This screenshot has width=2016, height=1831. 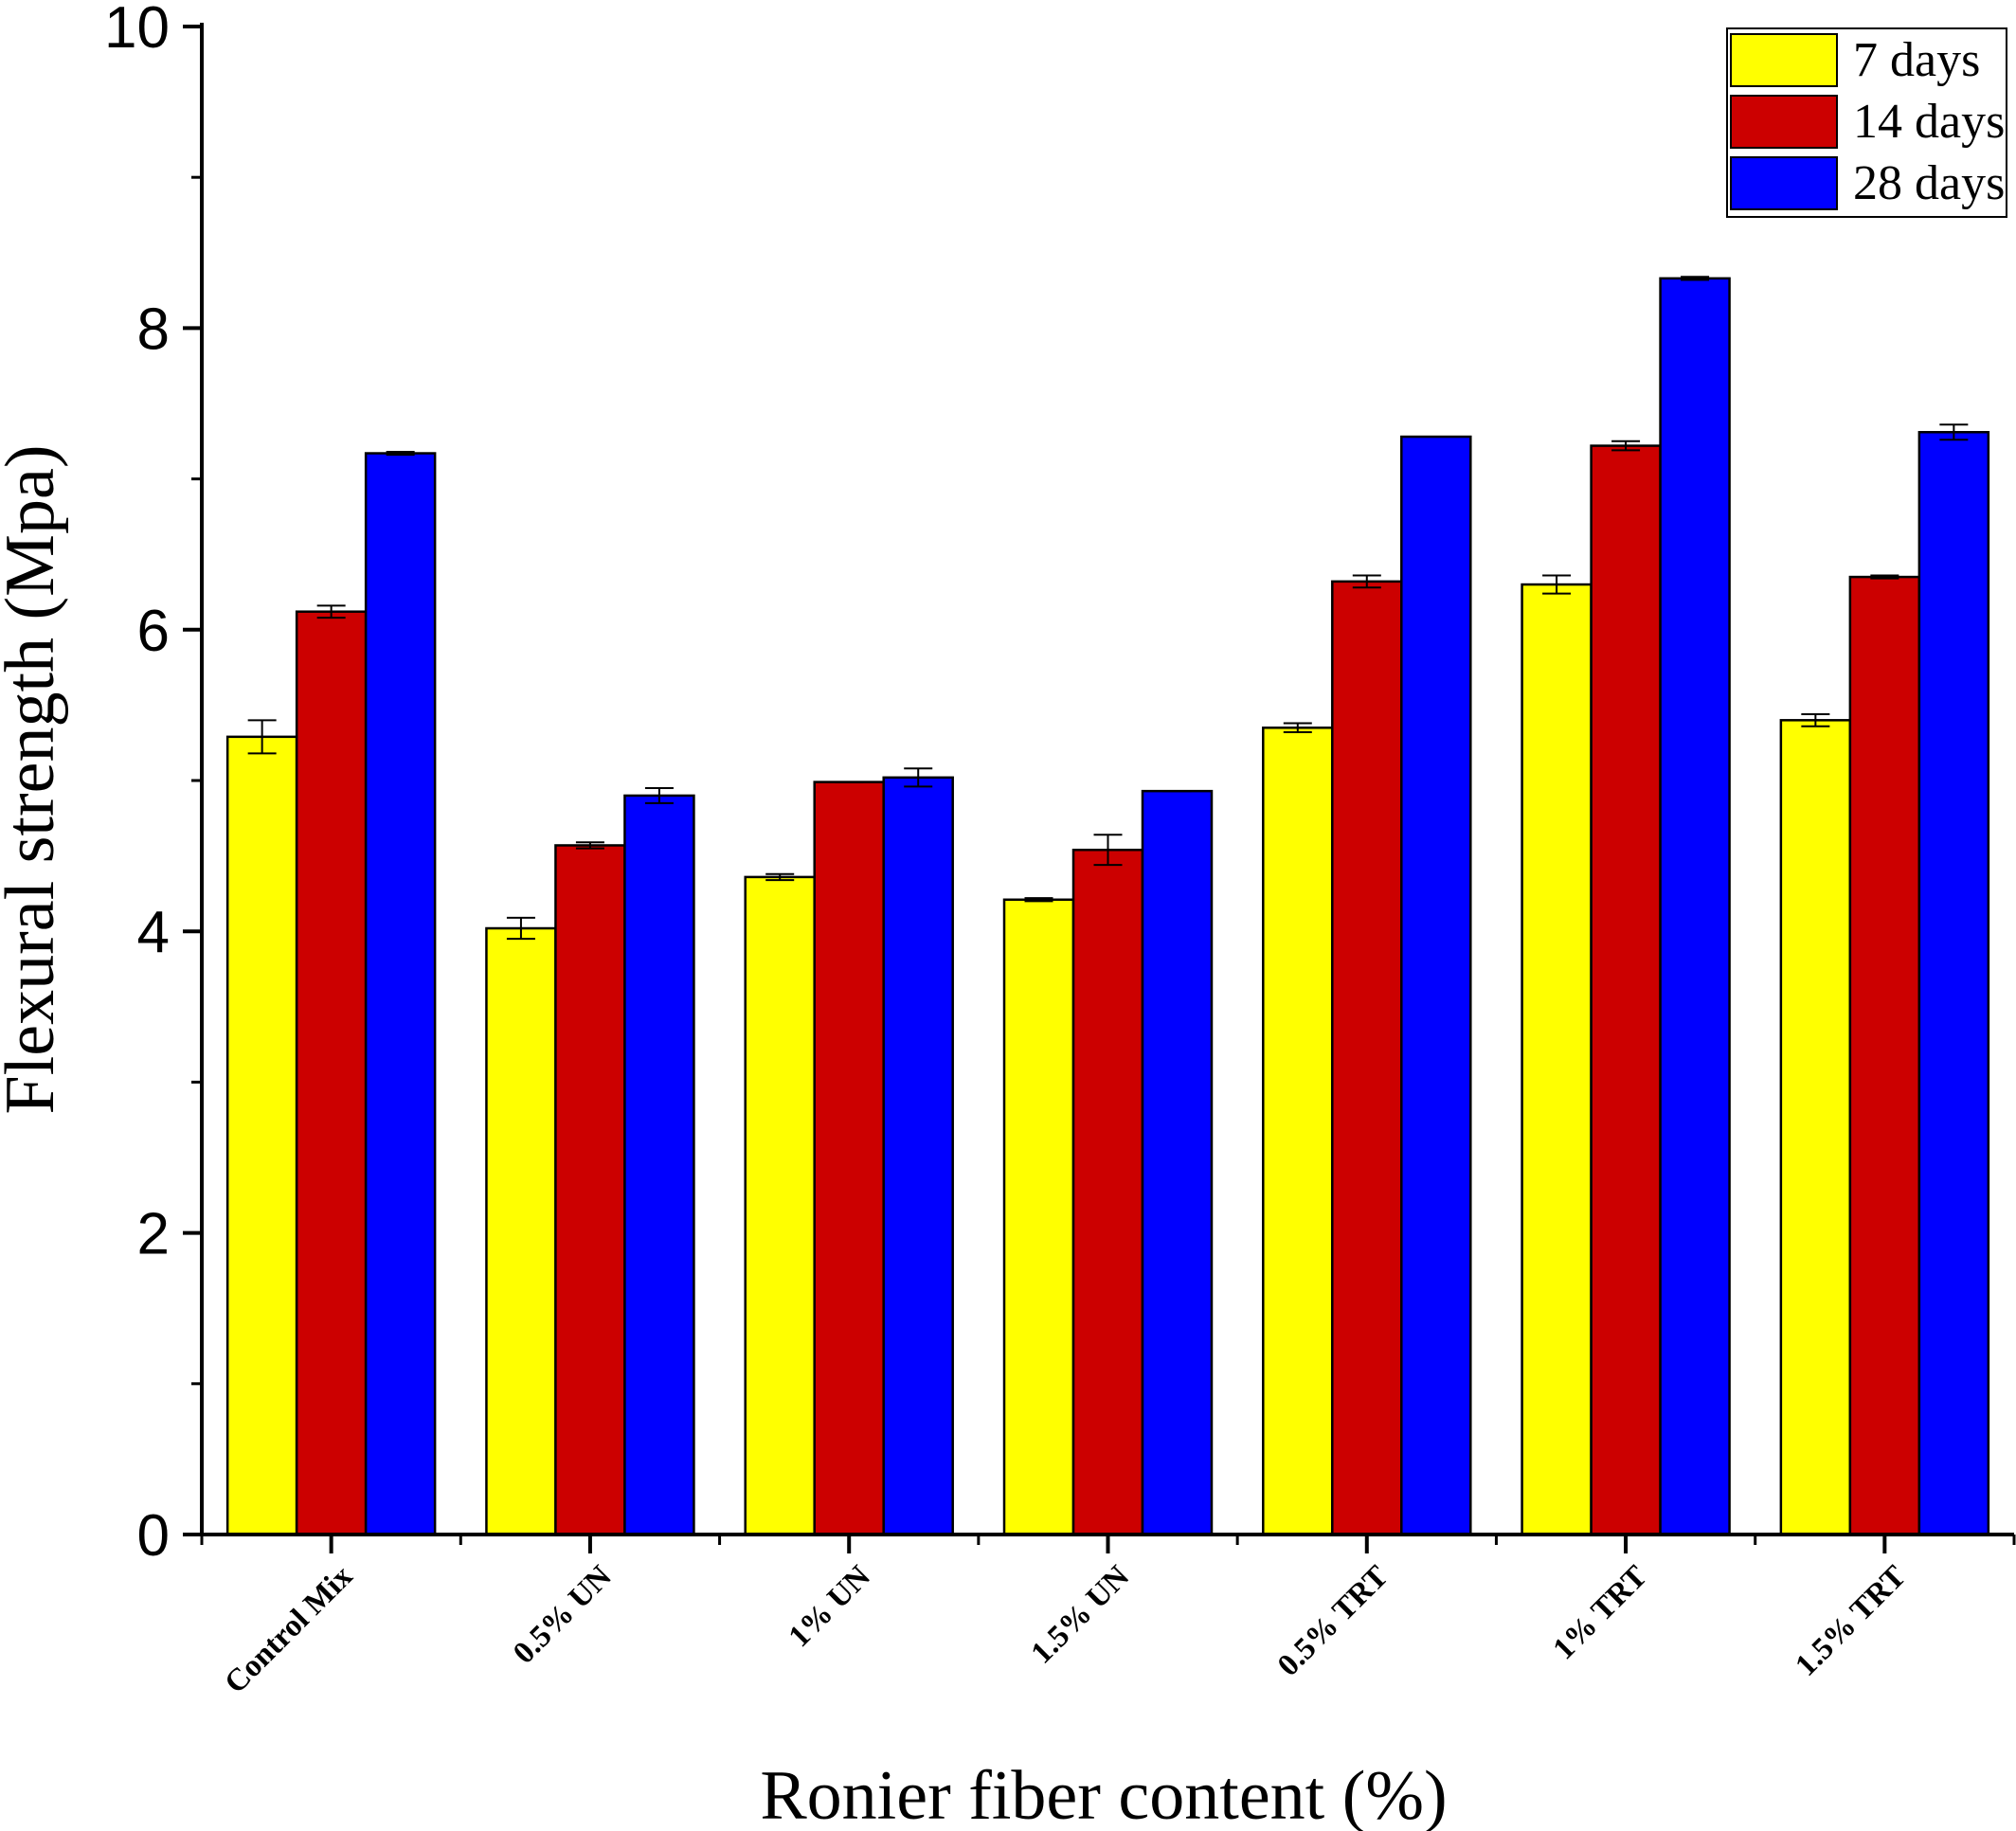 I want to click on x-tick-label: 0.5% UN, so click(x=563, y=1615).